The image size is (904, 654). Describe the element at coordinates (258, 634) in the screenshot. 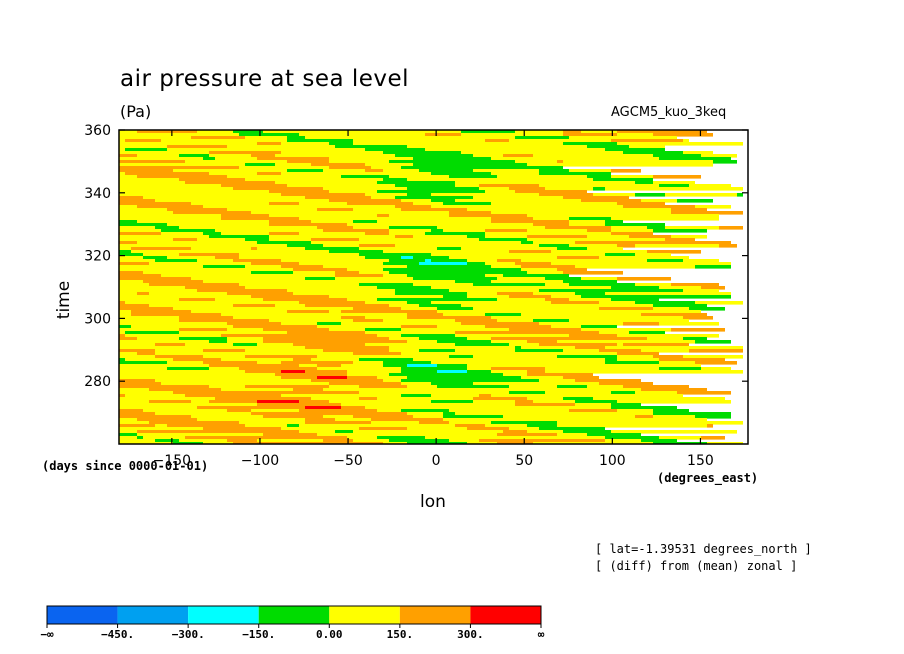

I see `colorbar-label: −150.` at that location.